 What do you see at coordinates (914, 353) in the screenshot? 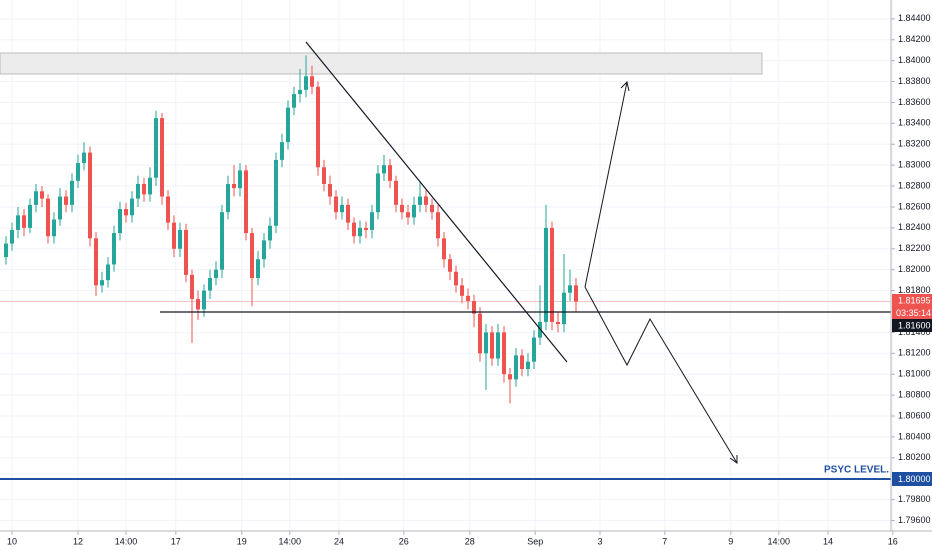
I see `y-tick-label: 1.81200` at bounding box center [914, 353].